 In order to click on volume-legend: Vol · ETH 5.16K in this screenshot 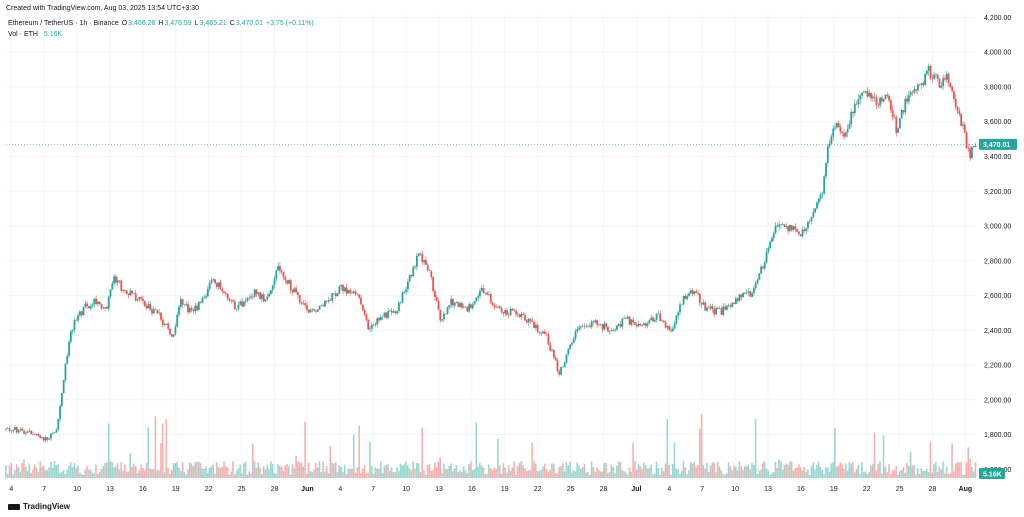, I will do `click(35, 34)`.